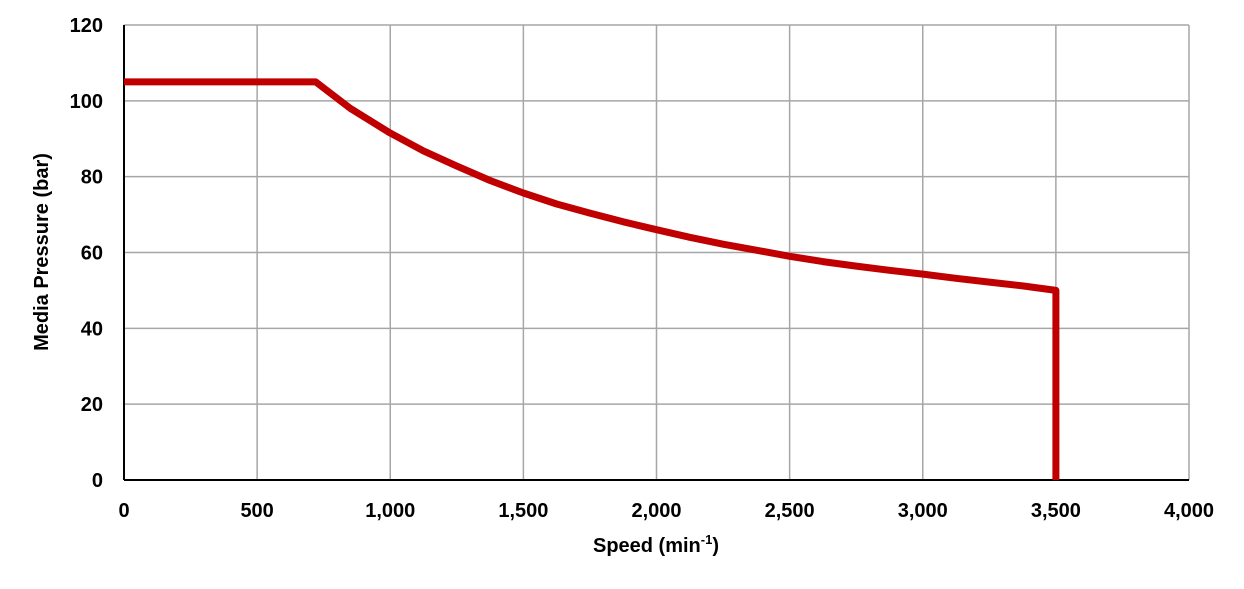  What do you see at coordinates (92, 254) in the screenshot?
I see `y-tick-label: 60` at bounding box center [92, 254].